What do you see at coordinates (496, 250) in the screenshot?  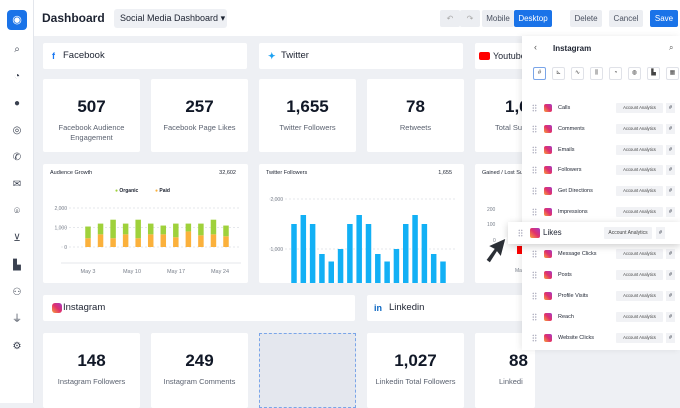 I see `cursor-arrow-icon` at bounding box center [496, 250].